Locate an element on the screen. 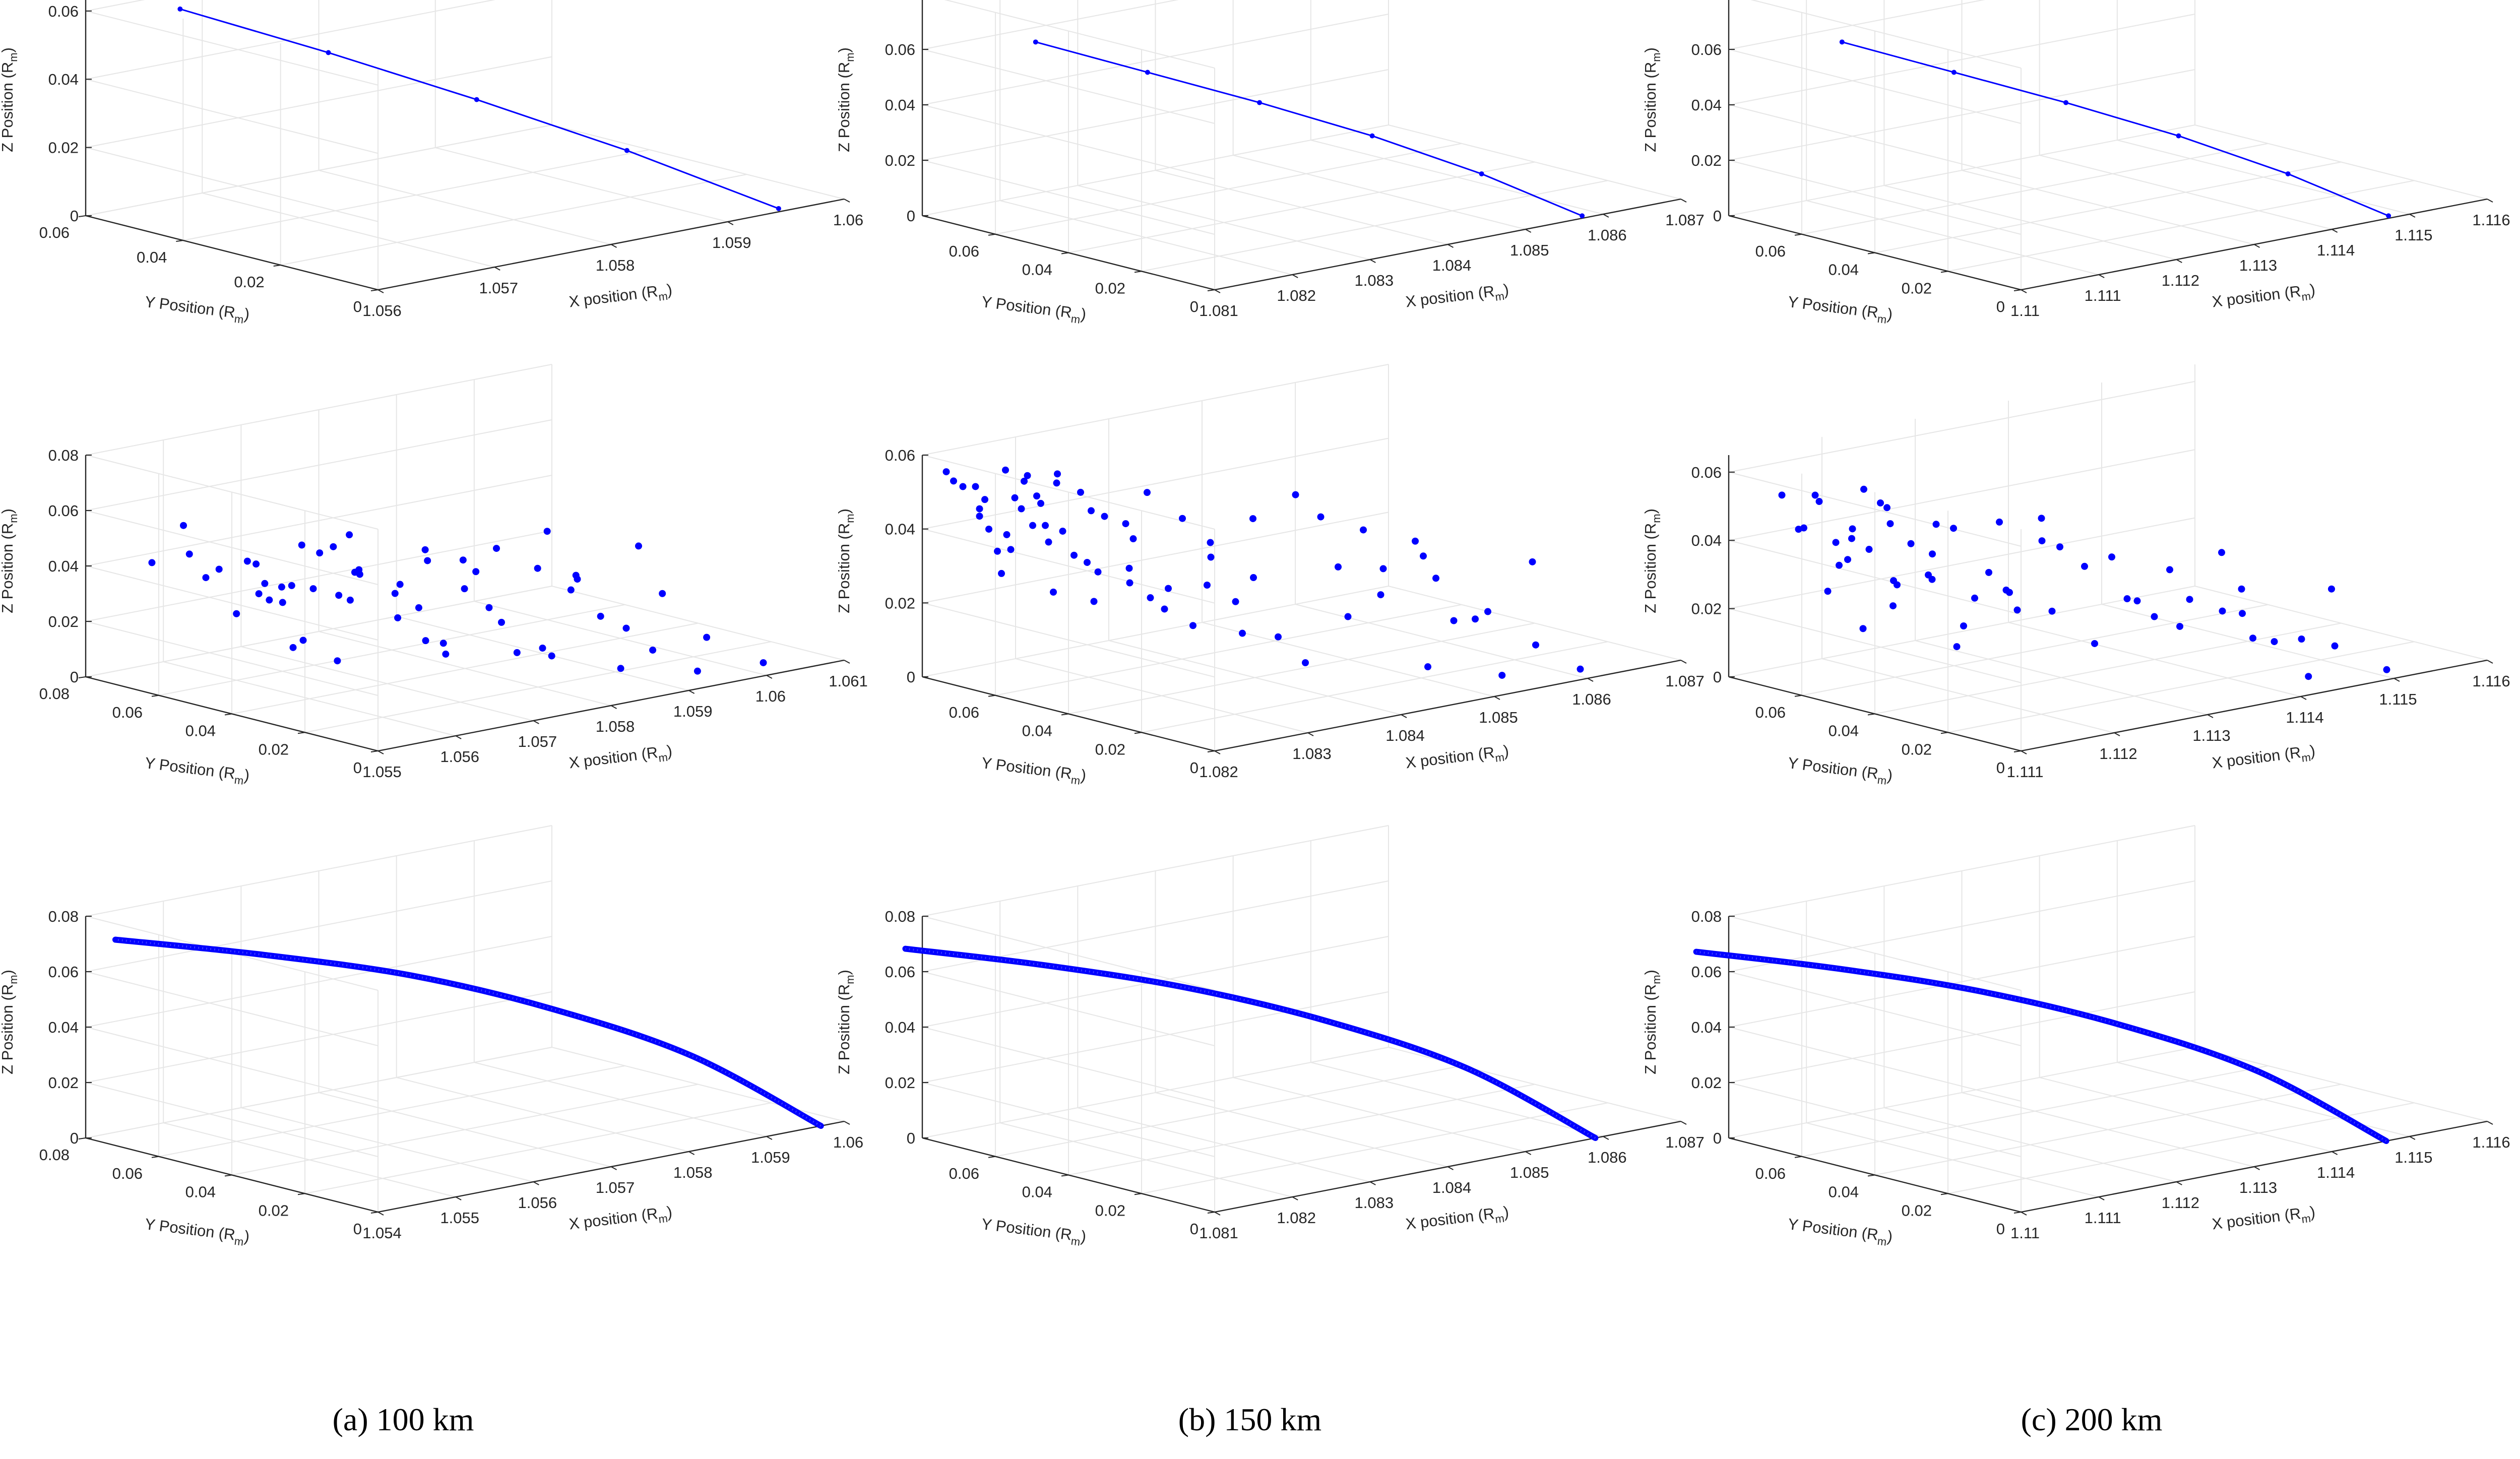  x-tick-label: 1.061 is located at coordinates (848, 681).